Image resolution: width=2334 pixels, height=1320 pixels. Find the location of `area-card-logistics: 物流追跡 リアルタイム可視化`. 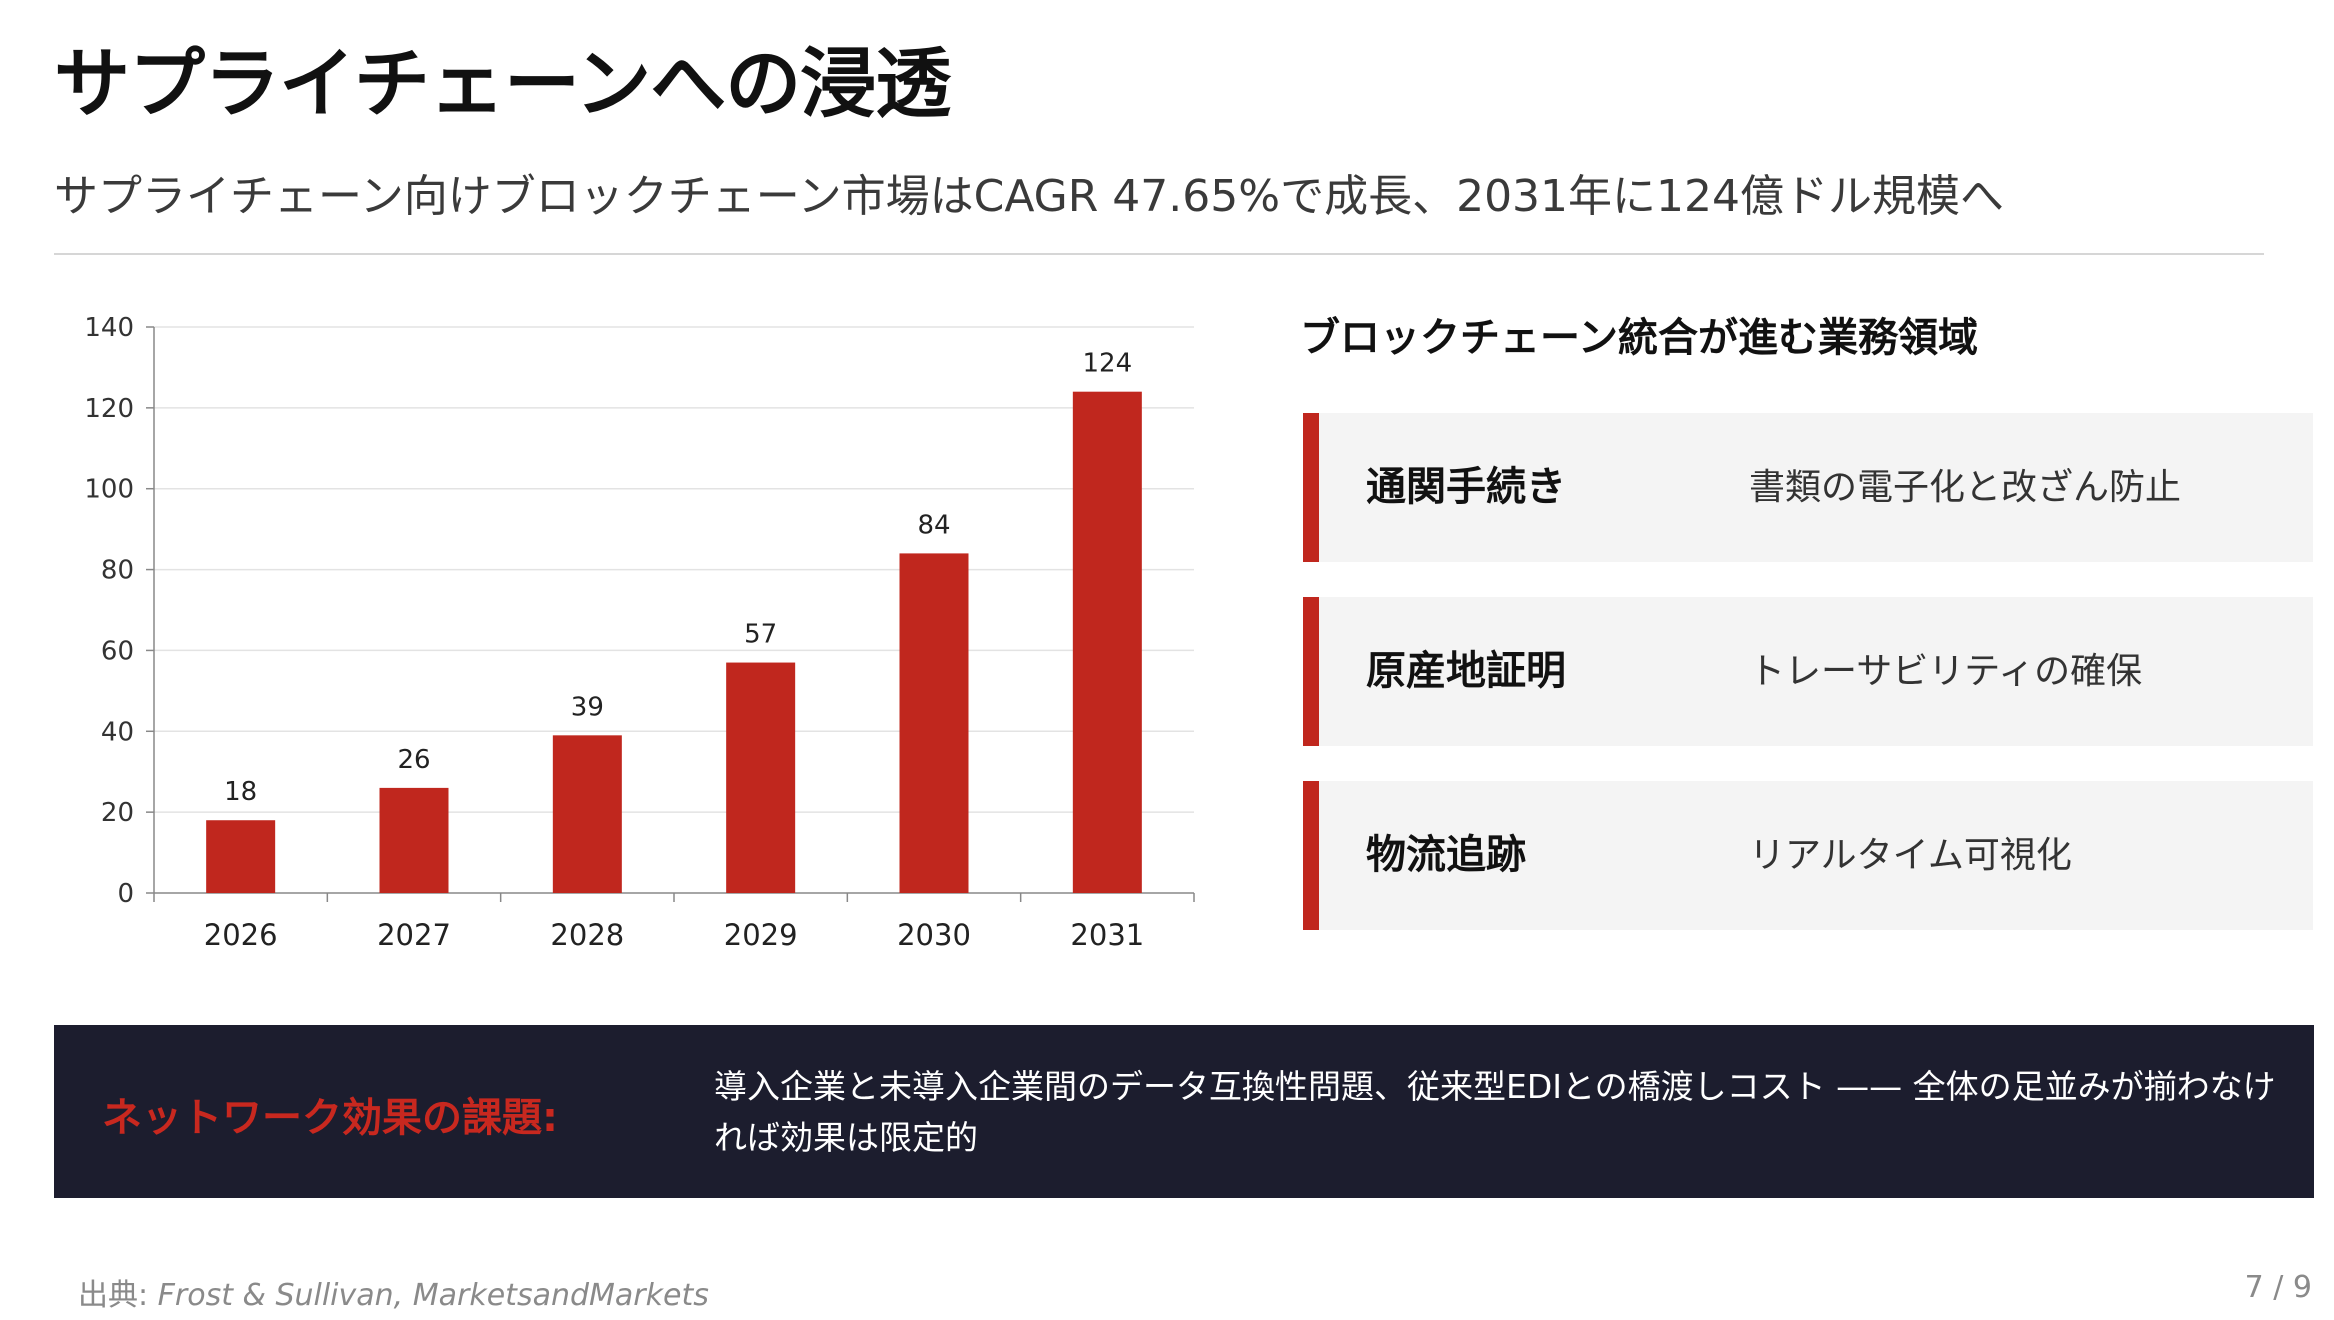

area-card-logistics: 物流追跡 リアルタイム可視化 is located at coordinates (1808, 855).